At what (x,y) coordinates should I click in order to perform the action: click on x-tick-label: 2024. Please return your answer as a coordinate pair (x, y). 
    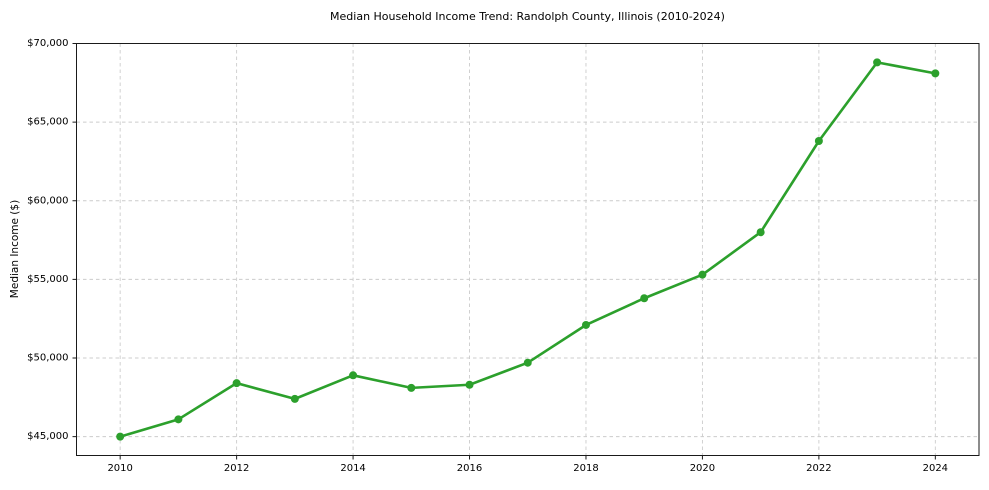
    Looking at the image, I should click on (935, 468).